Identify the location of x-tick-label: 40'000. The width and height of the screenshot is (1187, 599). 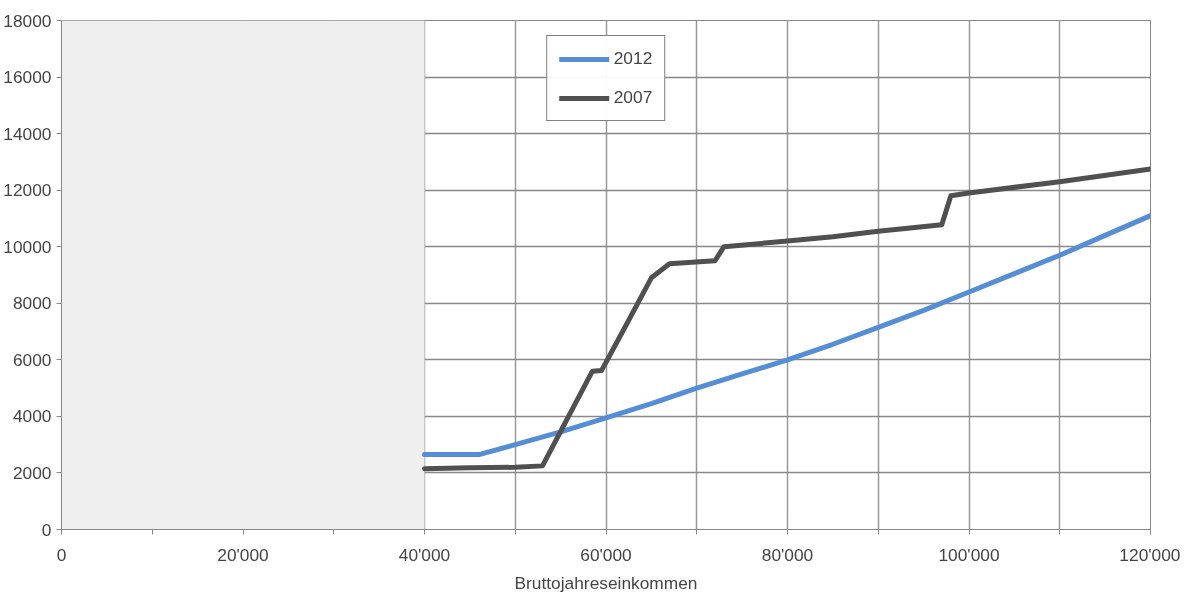
(424, 554).